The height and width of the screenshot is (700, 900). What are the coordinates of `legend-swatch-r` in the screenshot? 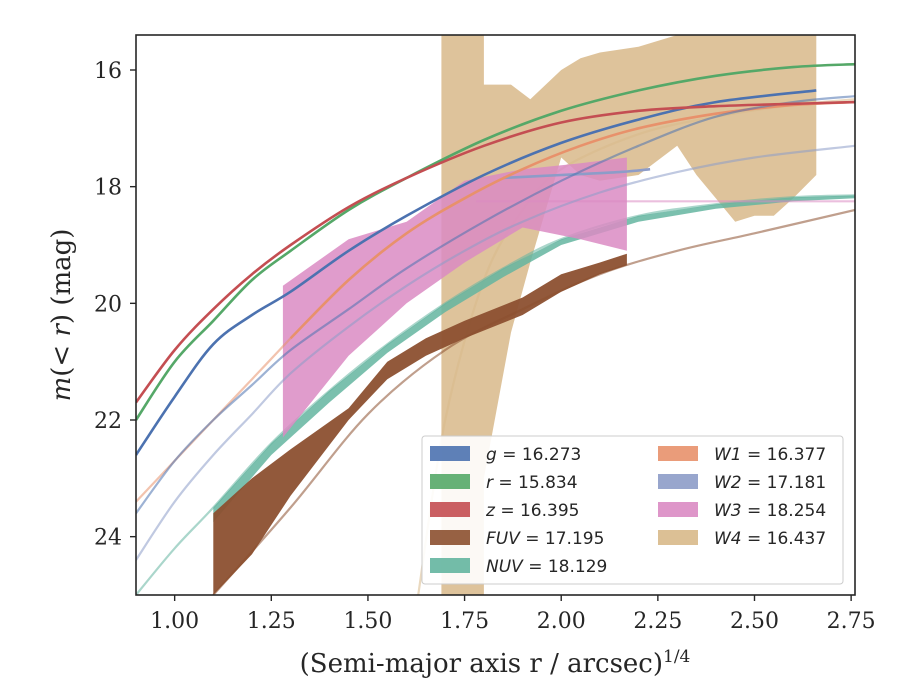 It's located at (450, 481).